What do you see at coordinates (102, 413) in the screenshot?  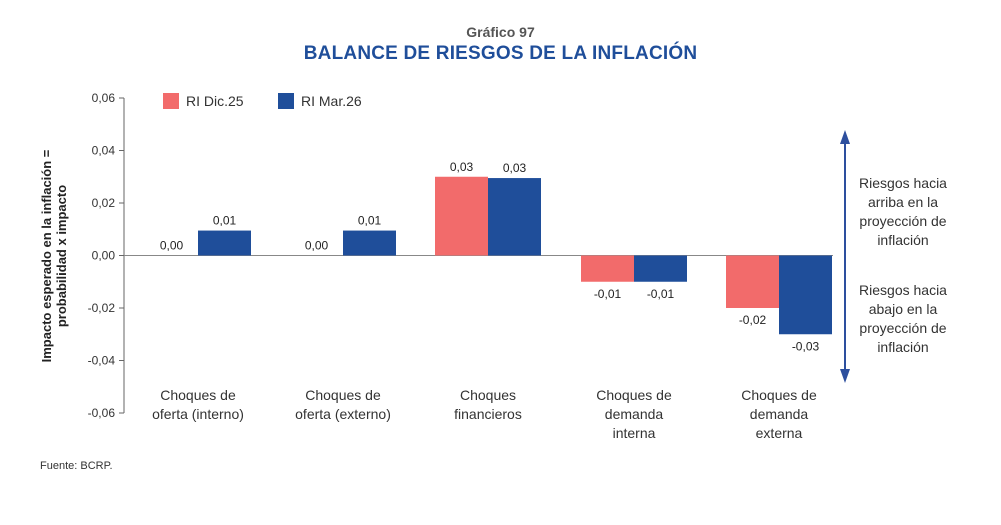 I see `y-tick-label: -0,06` at bounding box center [102, 413].